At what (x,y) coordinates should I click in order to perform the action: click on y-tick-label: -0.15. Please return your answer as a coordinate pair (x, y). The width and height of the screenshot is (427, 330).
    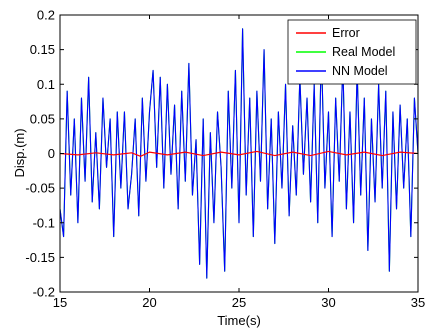
    Looking at the image, I should click on (40, 257).